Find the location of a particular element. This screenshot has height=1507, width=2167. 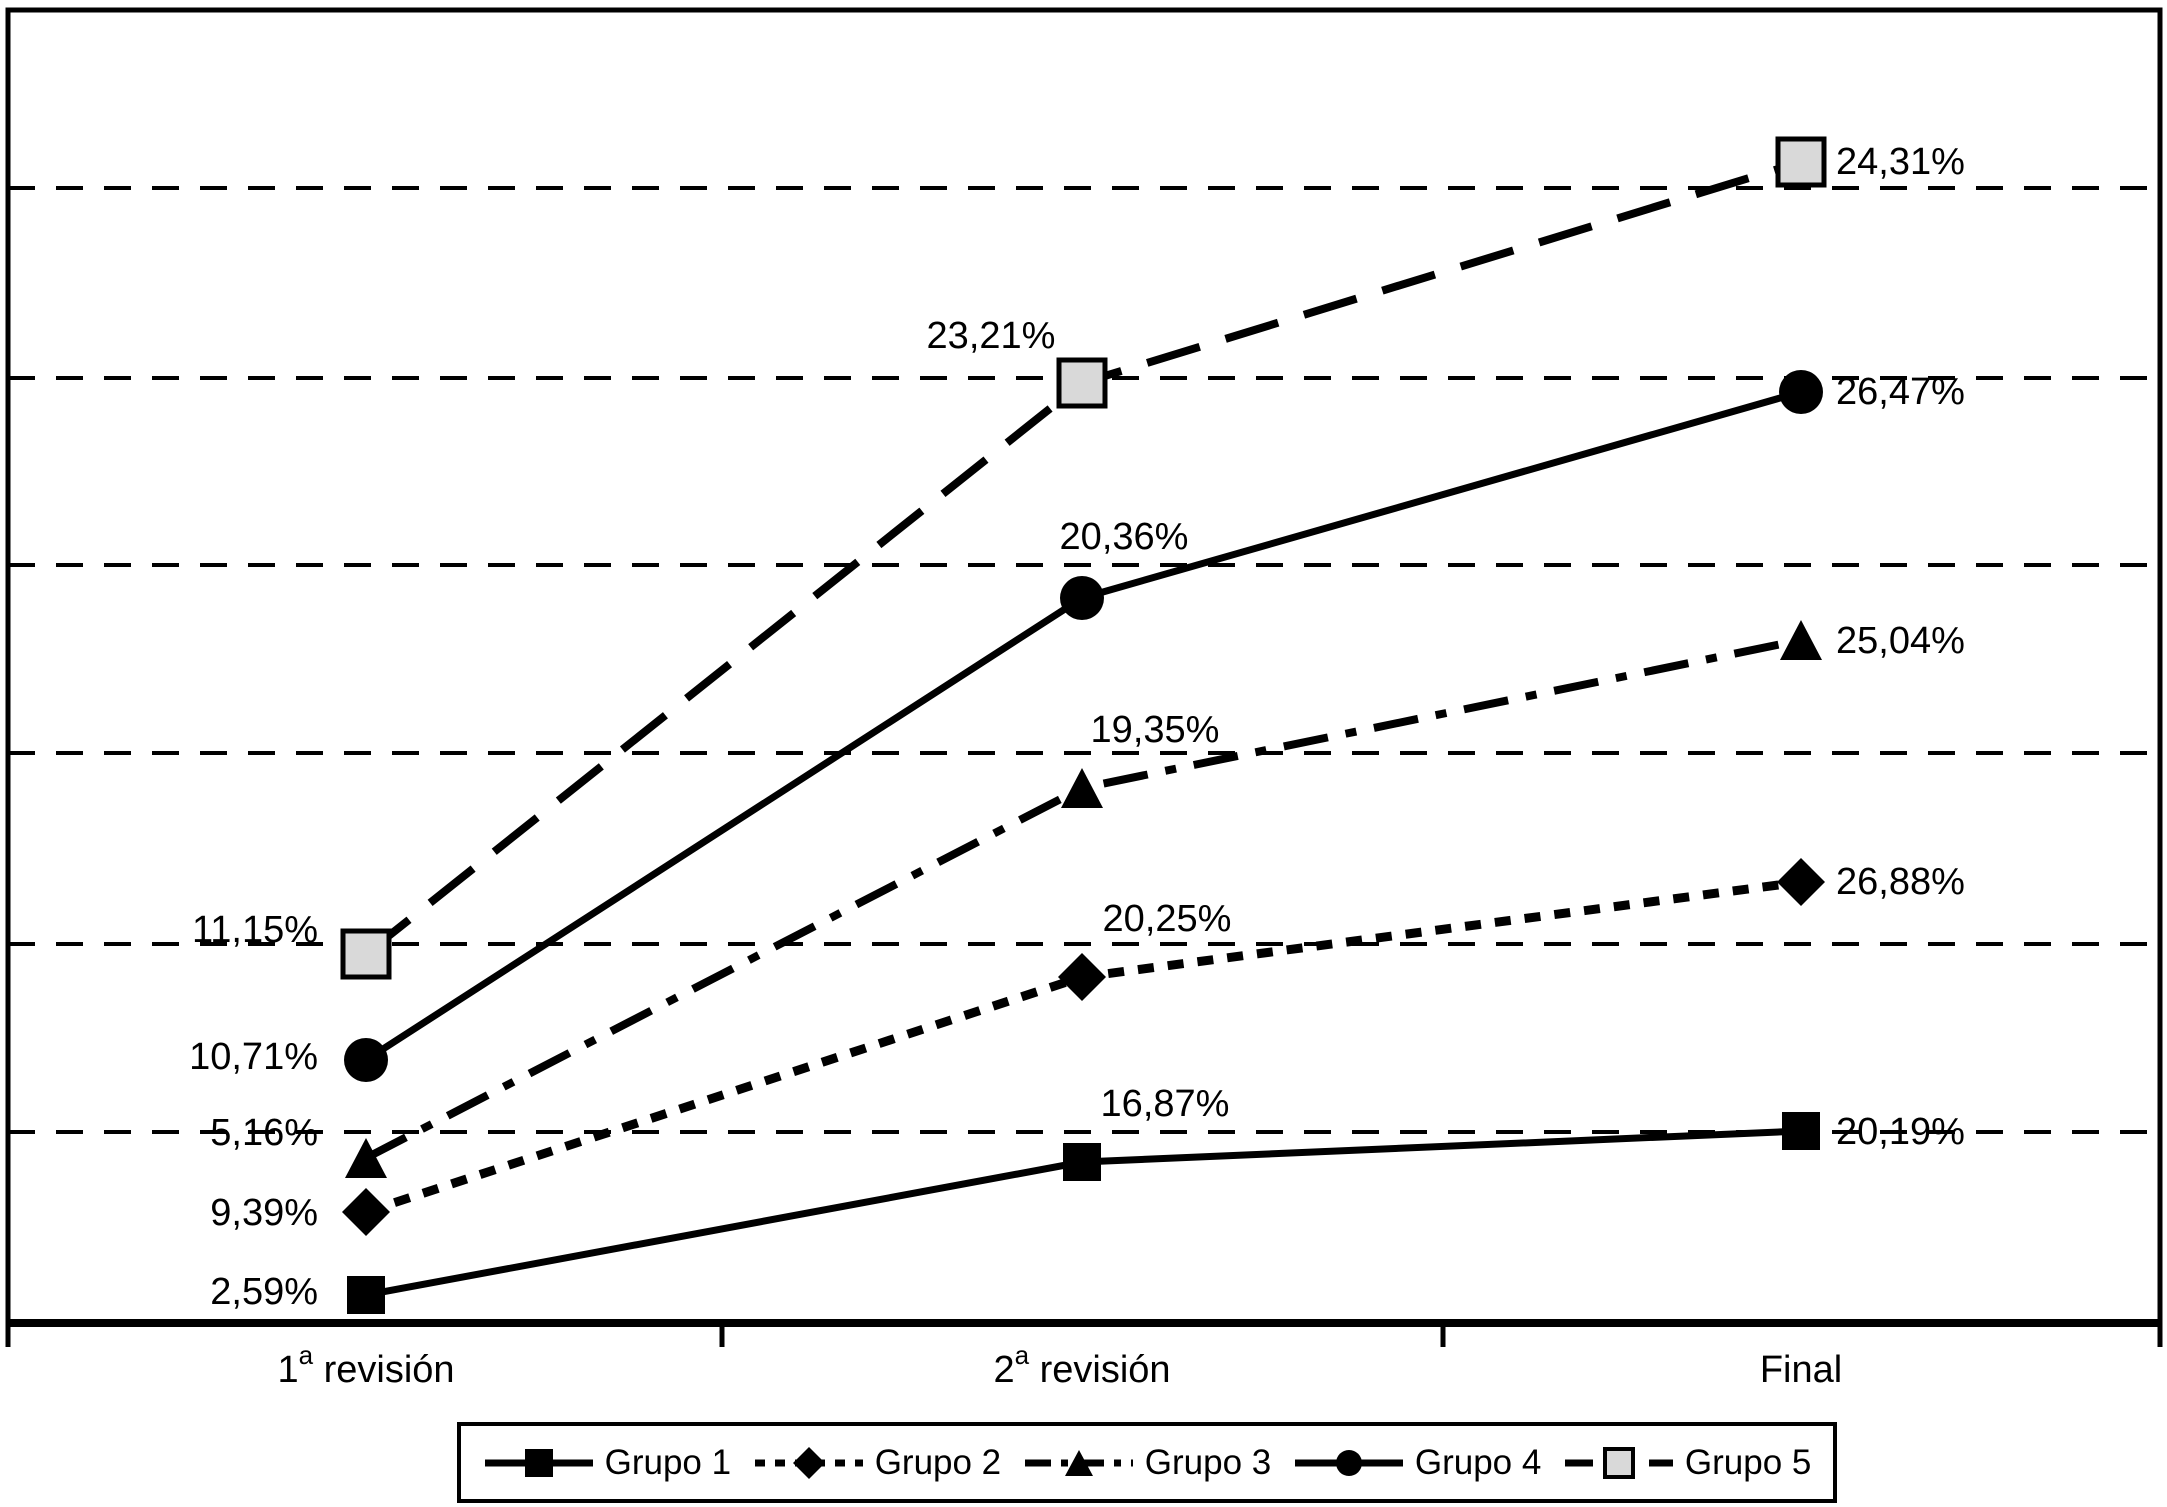

data-label-grupo-1-point-3: 20,19% is located at coordinates (1900, 1132).